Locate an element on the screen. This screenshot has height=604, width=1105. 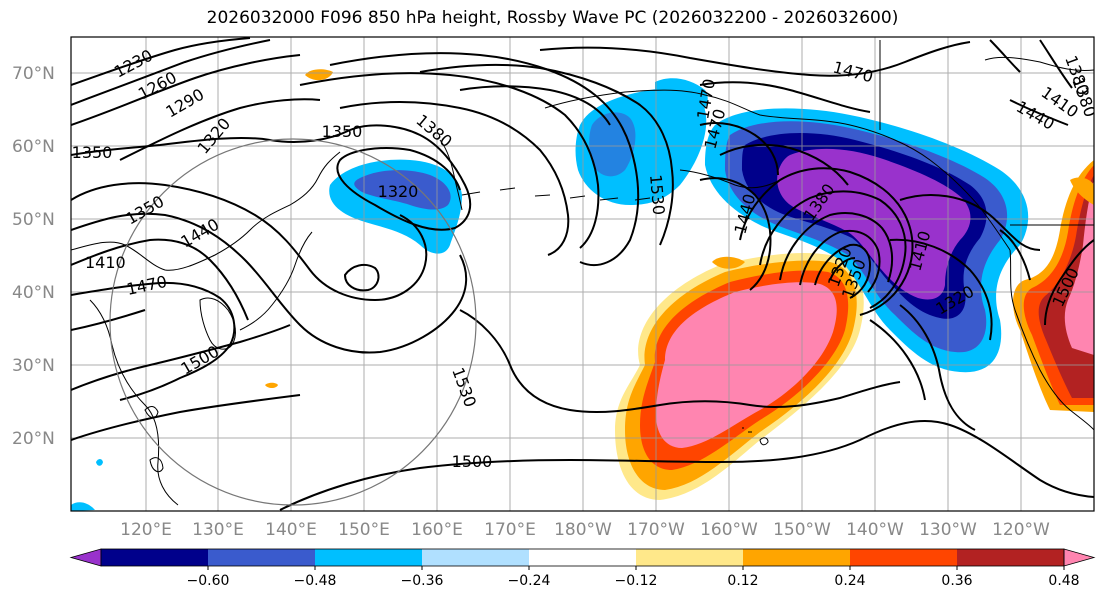
negative-anomaly-bering is located at coordinates (641, 141).